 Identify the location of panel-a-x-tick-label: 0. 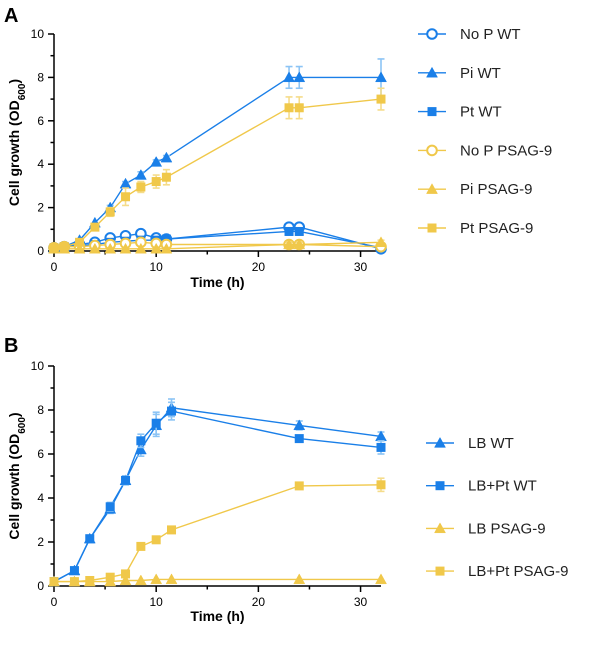
(54, 267).